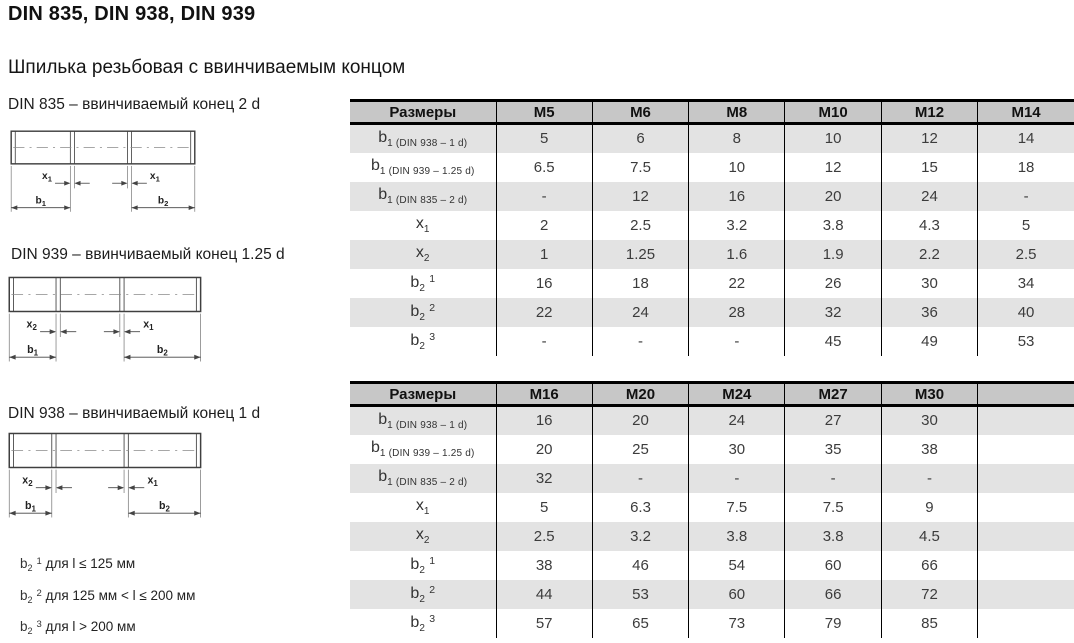  I want to click on value-cell: 1, so click(544, 254).